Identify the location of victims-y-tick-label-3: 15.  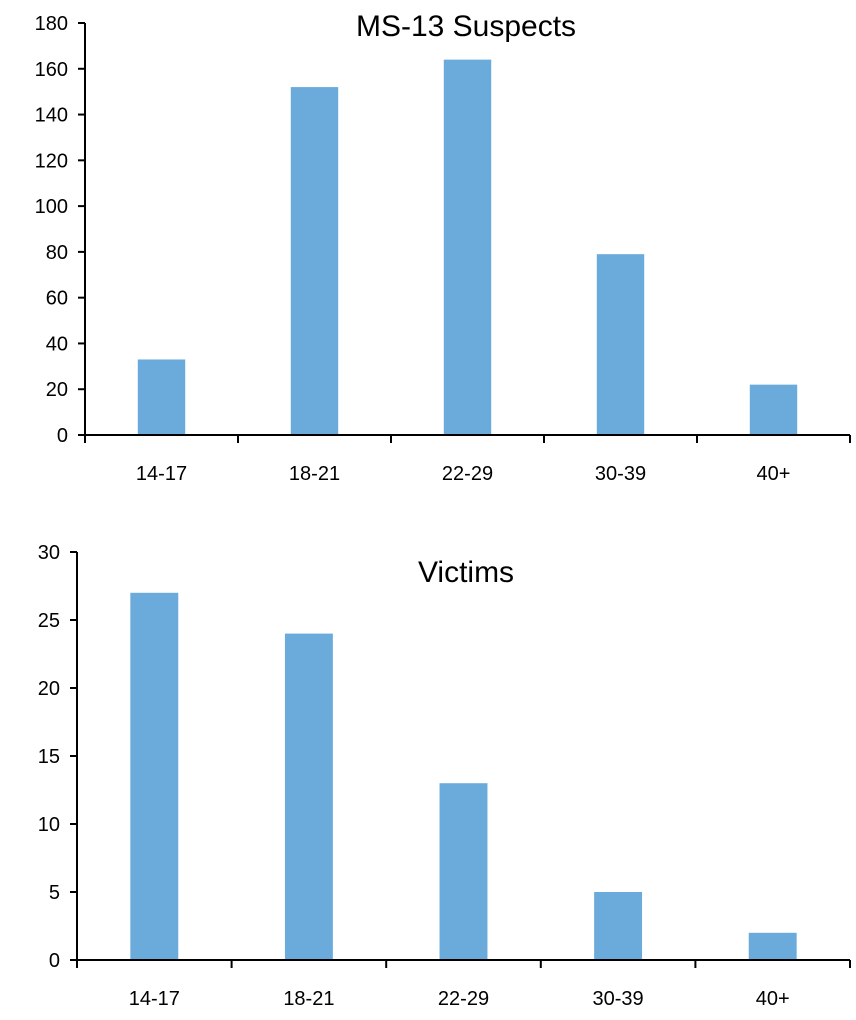
(49, 757).